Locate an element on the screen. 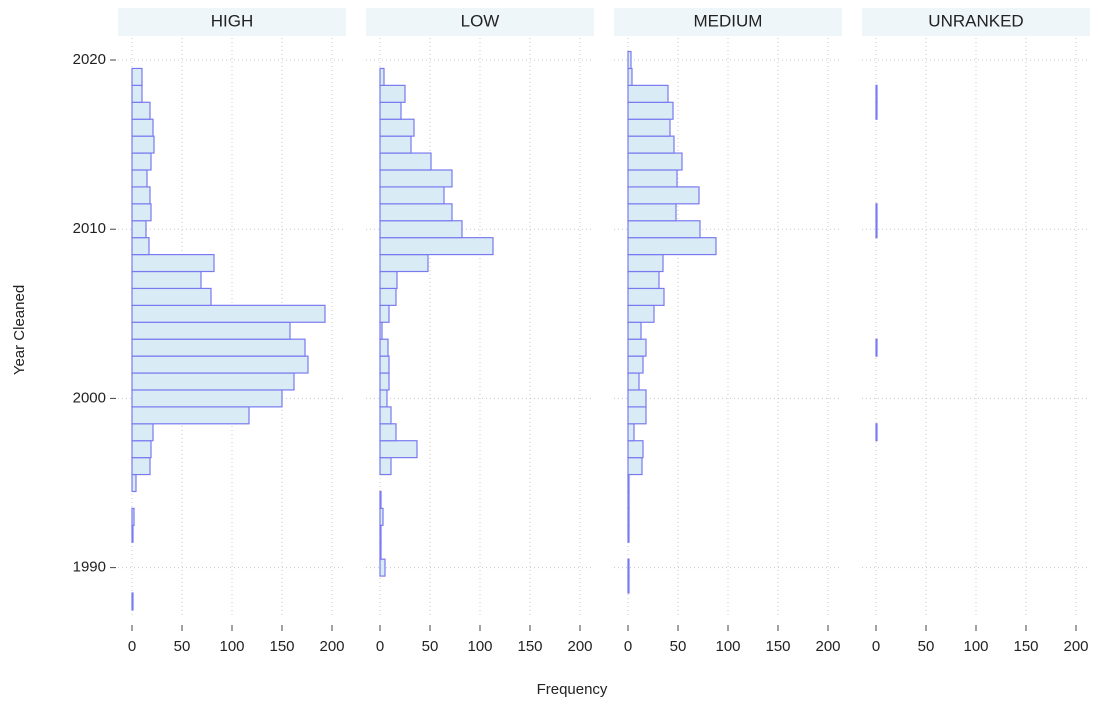  x-axis-label: Frequency is located at coordinates (572, 689).